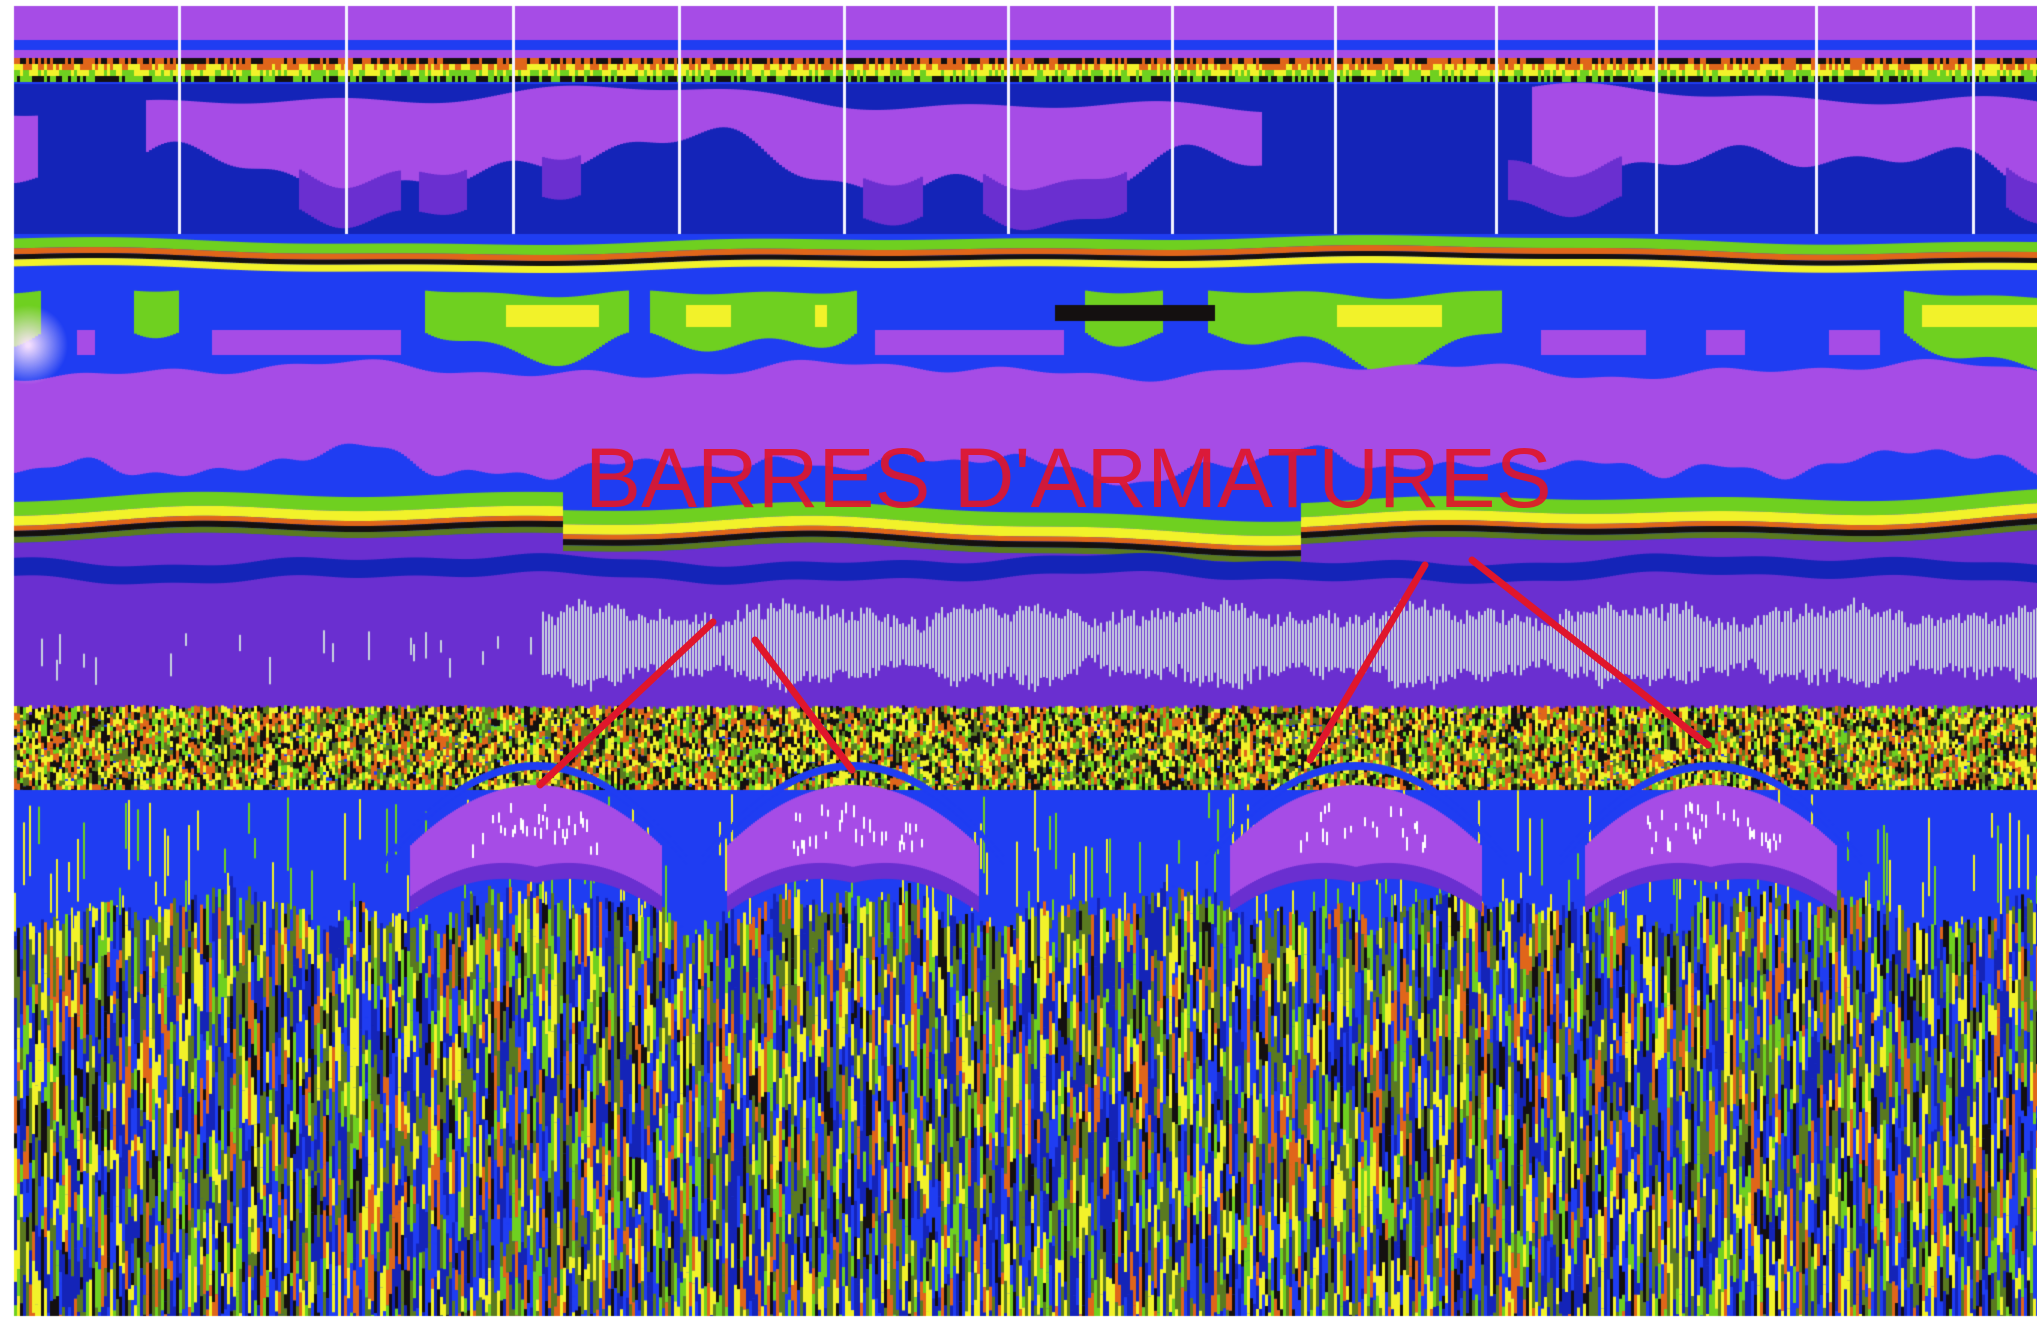  Describe the element at coordinates (1068, 478) in the screenshot. I see `rebar-annotation-label: BARRES D'ARMATURES` at that location.